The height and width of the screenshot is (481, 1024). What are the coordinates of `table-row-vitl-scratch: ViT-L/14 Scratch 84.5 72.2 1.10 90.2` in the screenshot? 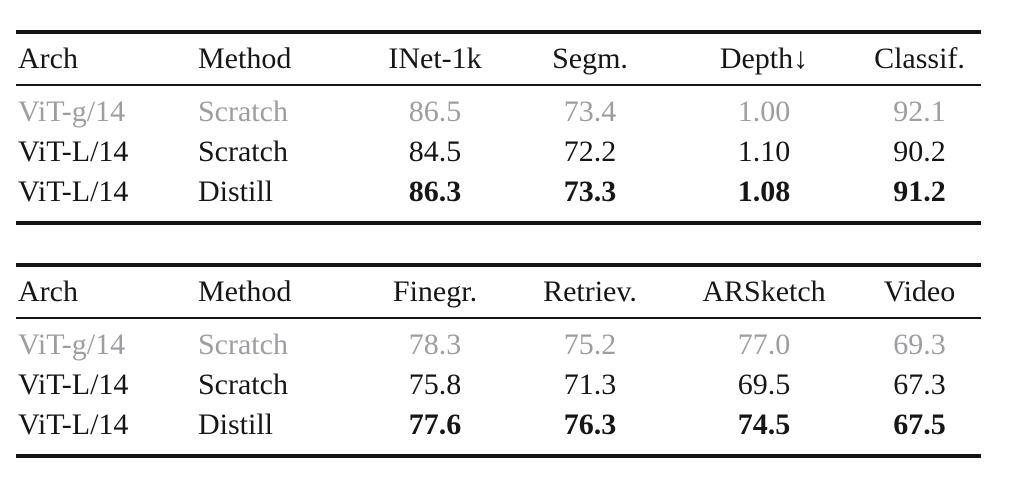 It's located at (498, 152).